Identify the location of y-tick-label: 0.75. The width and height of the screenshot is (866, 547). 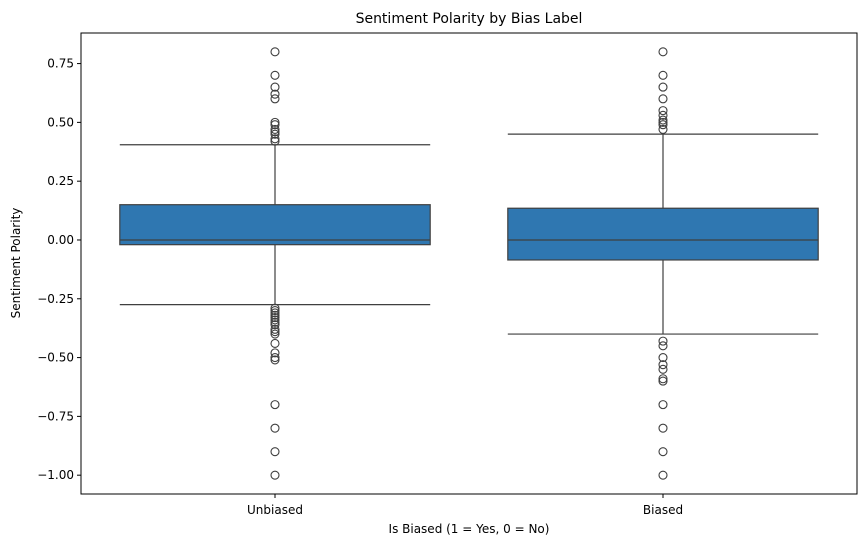
(60, 64).